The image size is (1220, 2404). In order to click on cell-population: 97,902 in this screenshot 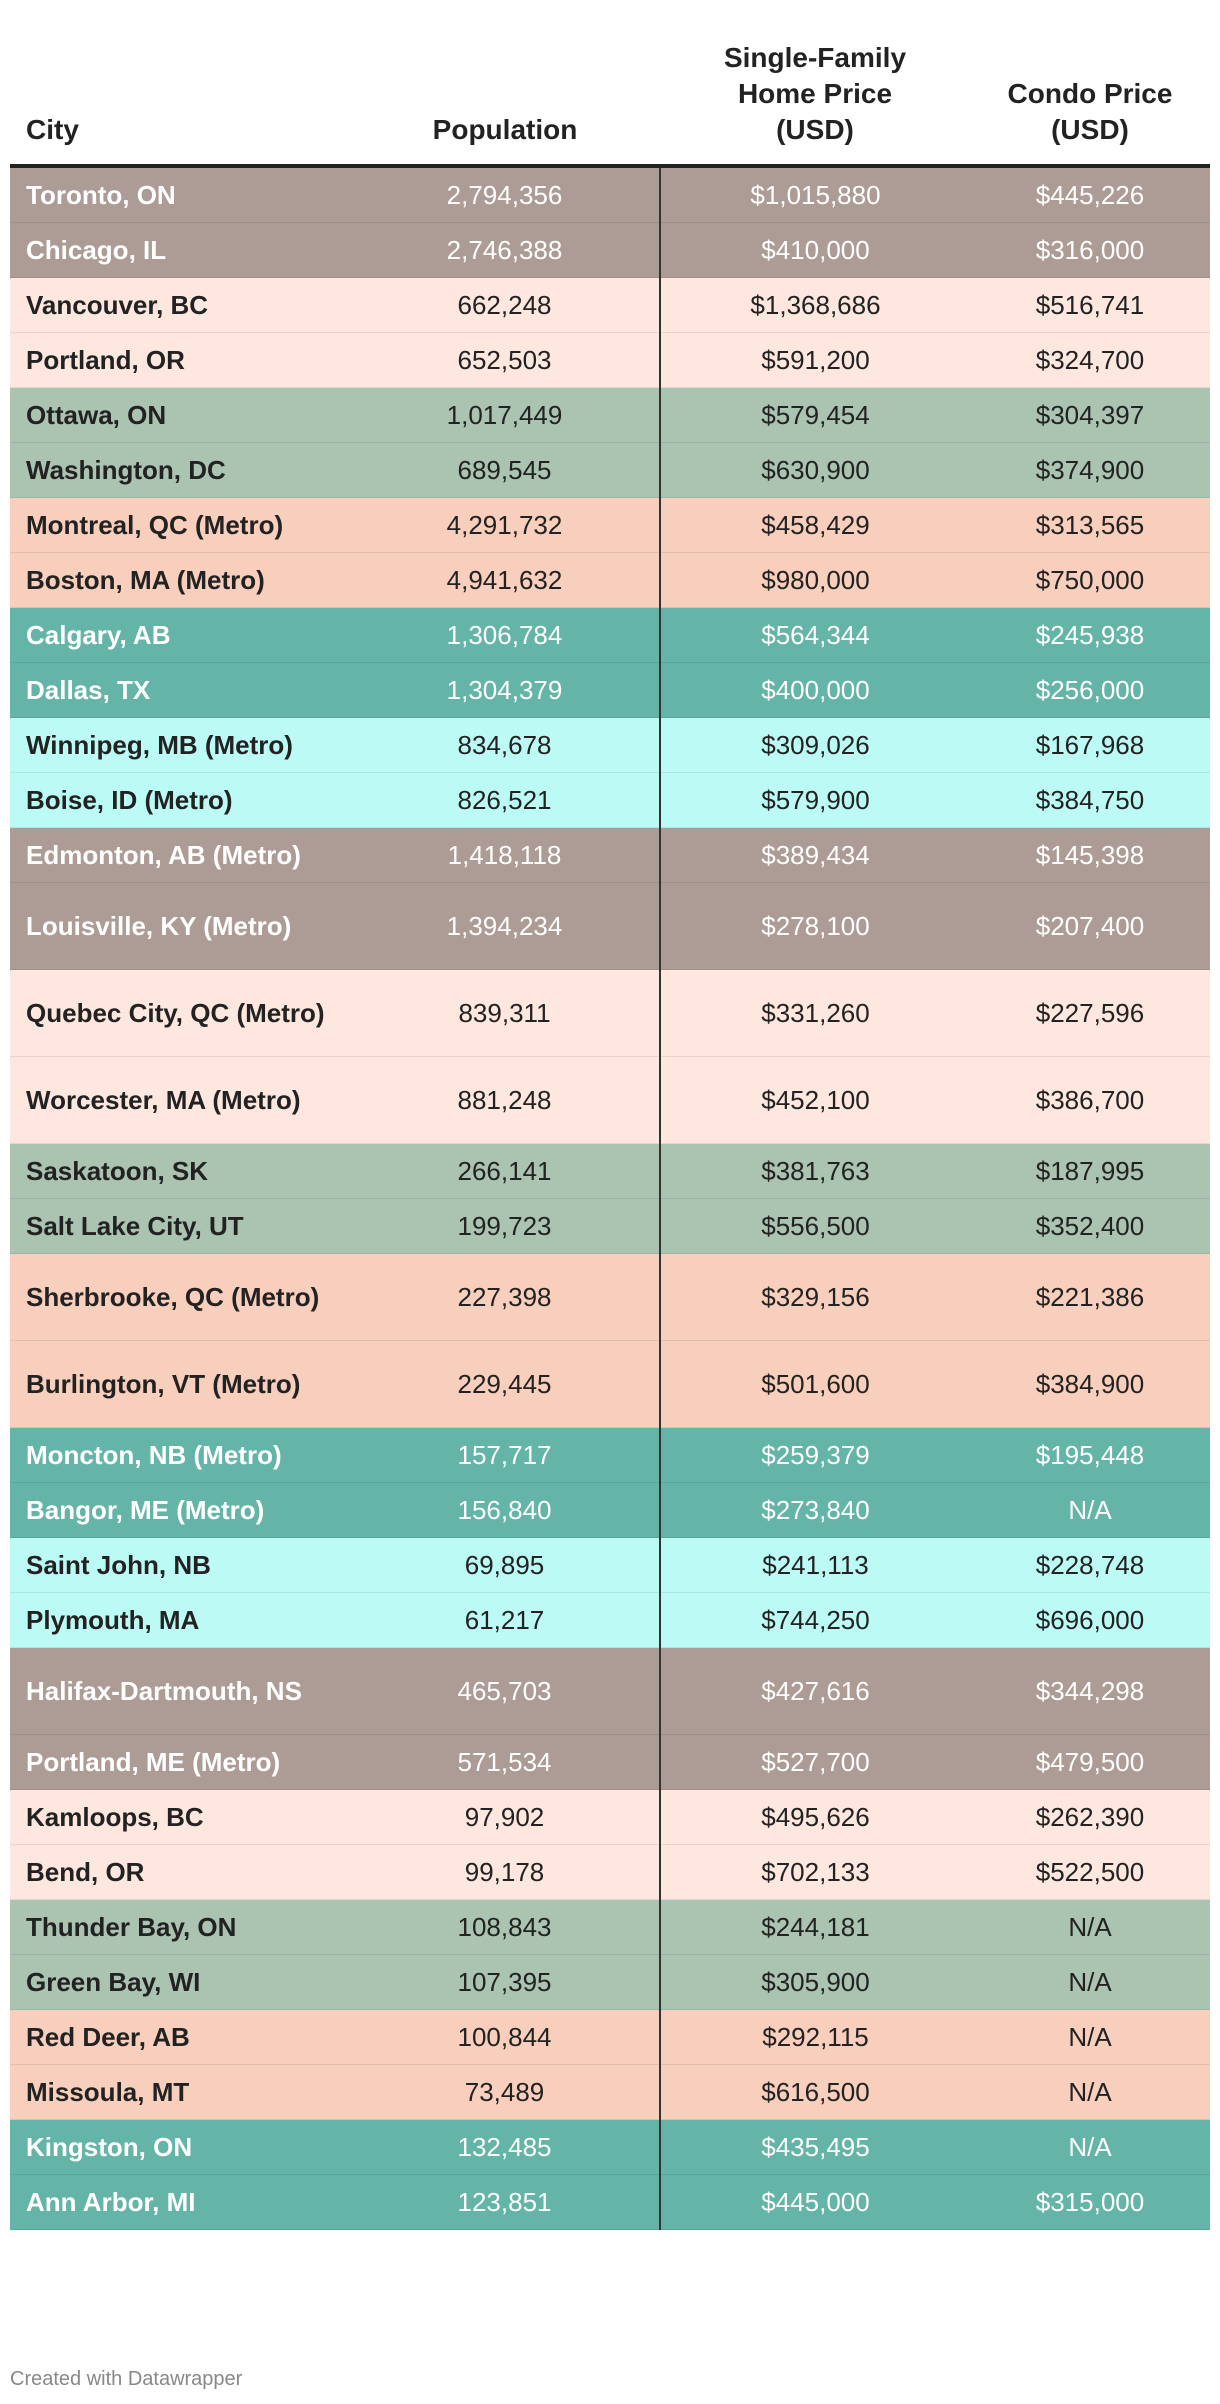, I will do `click(505, 1817)`.